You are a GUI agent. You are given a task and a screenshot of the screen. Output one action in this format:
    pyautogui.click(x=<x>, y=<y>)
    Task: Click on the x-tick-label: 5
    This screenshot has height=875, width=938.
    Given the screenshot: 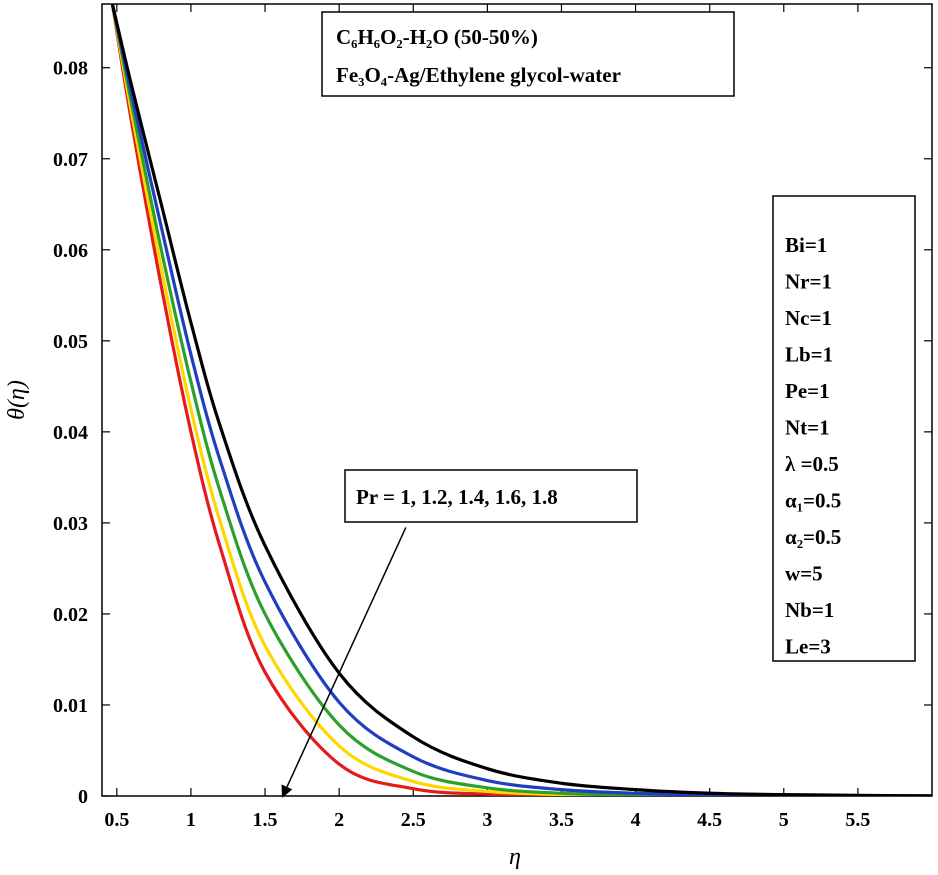 What is the action you would take?
    pyautogui.click(x=784, y=820)
    